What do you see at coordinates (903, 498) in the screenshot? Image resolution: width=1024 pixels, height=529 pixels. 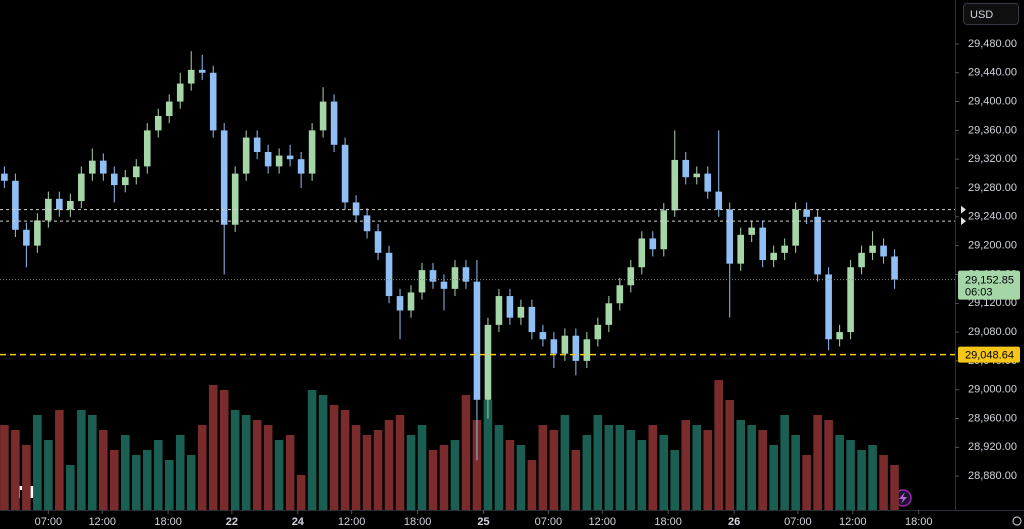 I see `lightning-button` at bounding box center [903, 498].